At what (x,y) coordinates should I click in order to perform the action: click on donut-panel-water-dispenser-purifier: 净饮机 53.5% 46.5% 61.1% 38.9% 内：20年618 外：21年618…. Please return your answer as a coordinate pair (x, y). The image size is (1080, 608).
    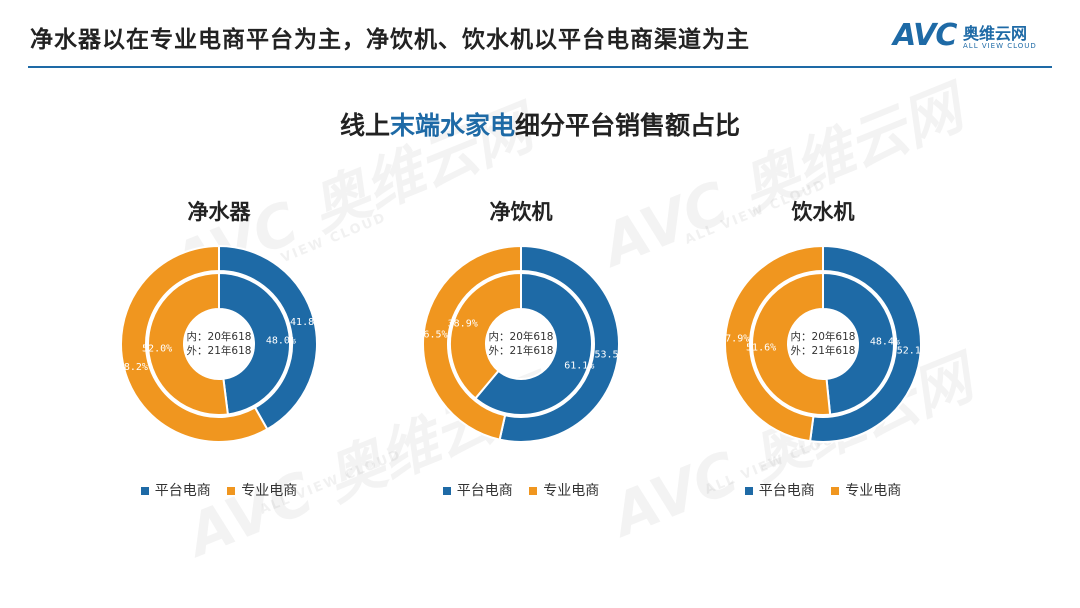
    Looking at the image, I should click on (521, 350).